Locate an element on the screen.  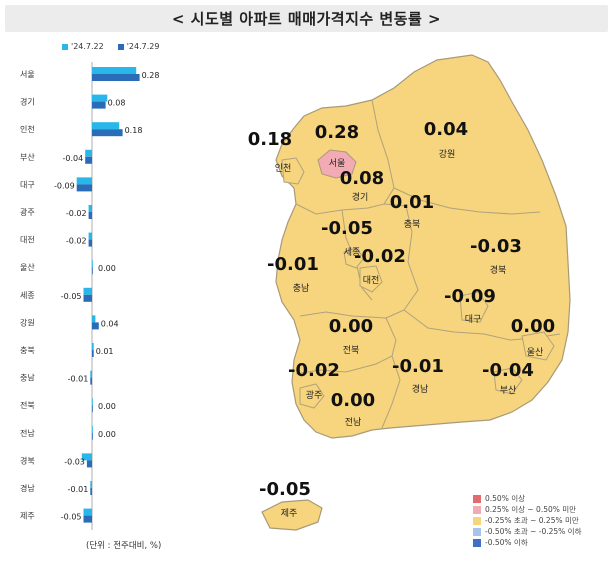
region-value: 0.28 is located at coordinates (337, 132).